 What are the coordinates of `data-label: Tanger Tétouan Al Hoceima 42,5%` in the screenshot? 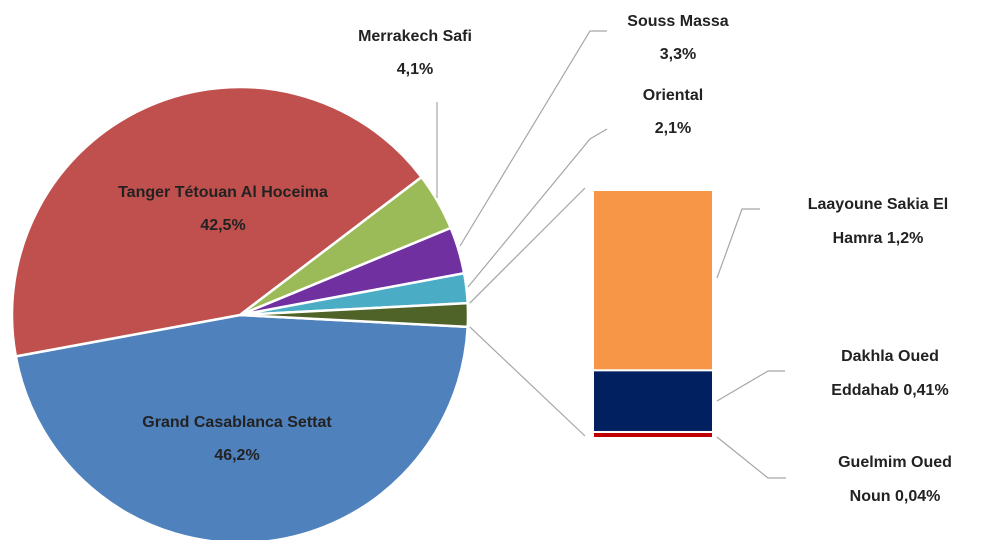 It's located at (223, 209).